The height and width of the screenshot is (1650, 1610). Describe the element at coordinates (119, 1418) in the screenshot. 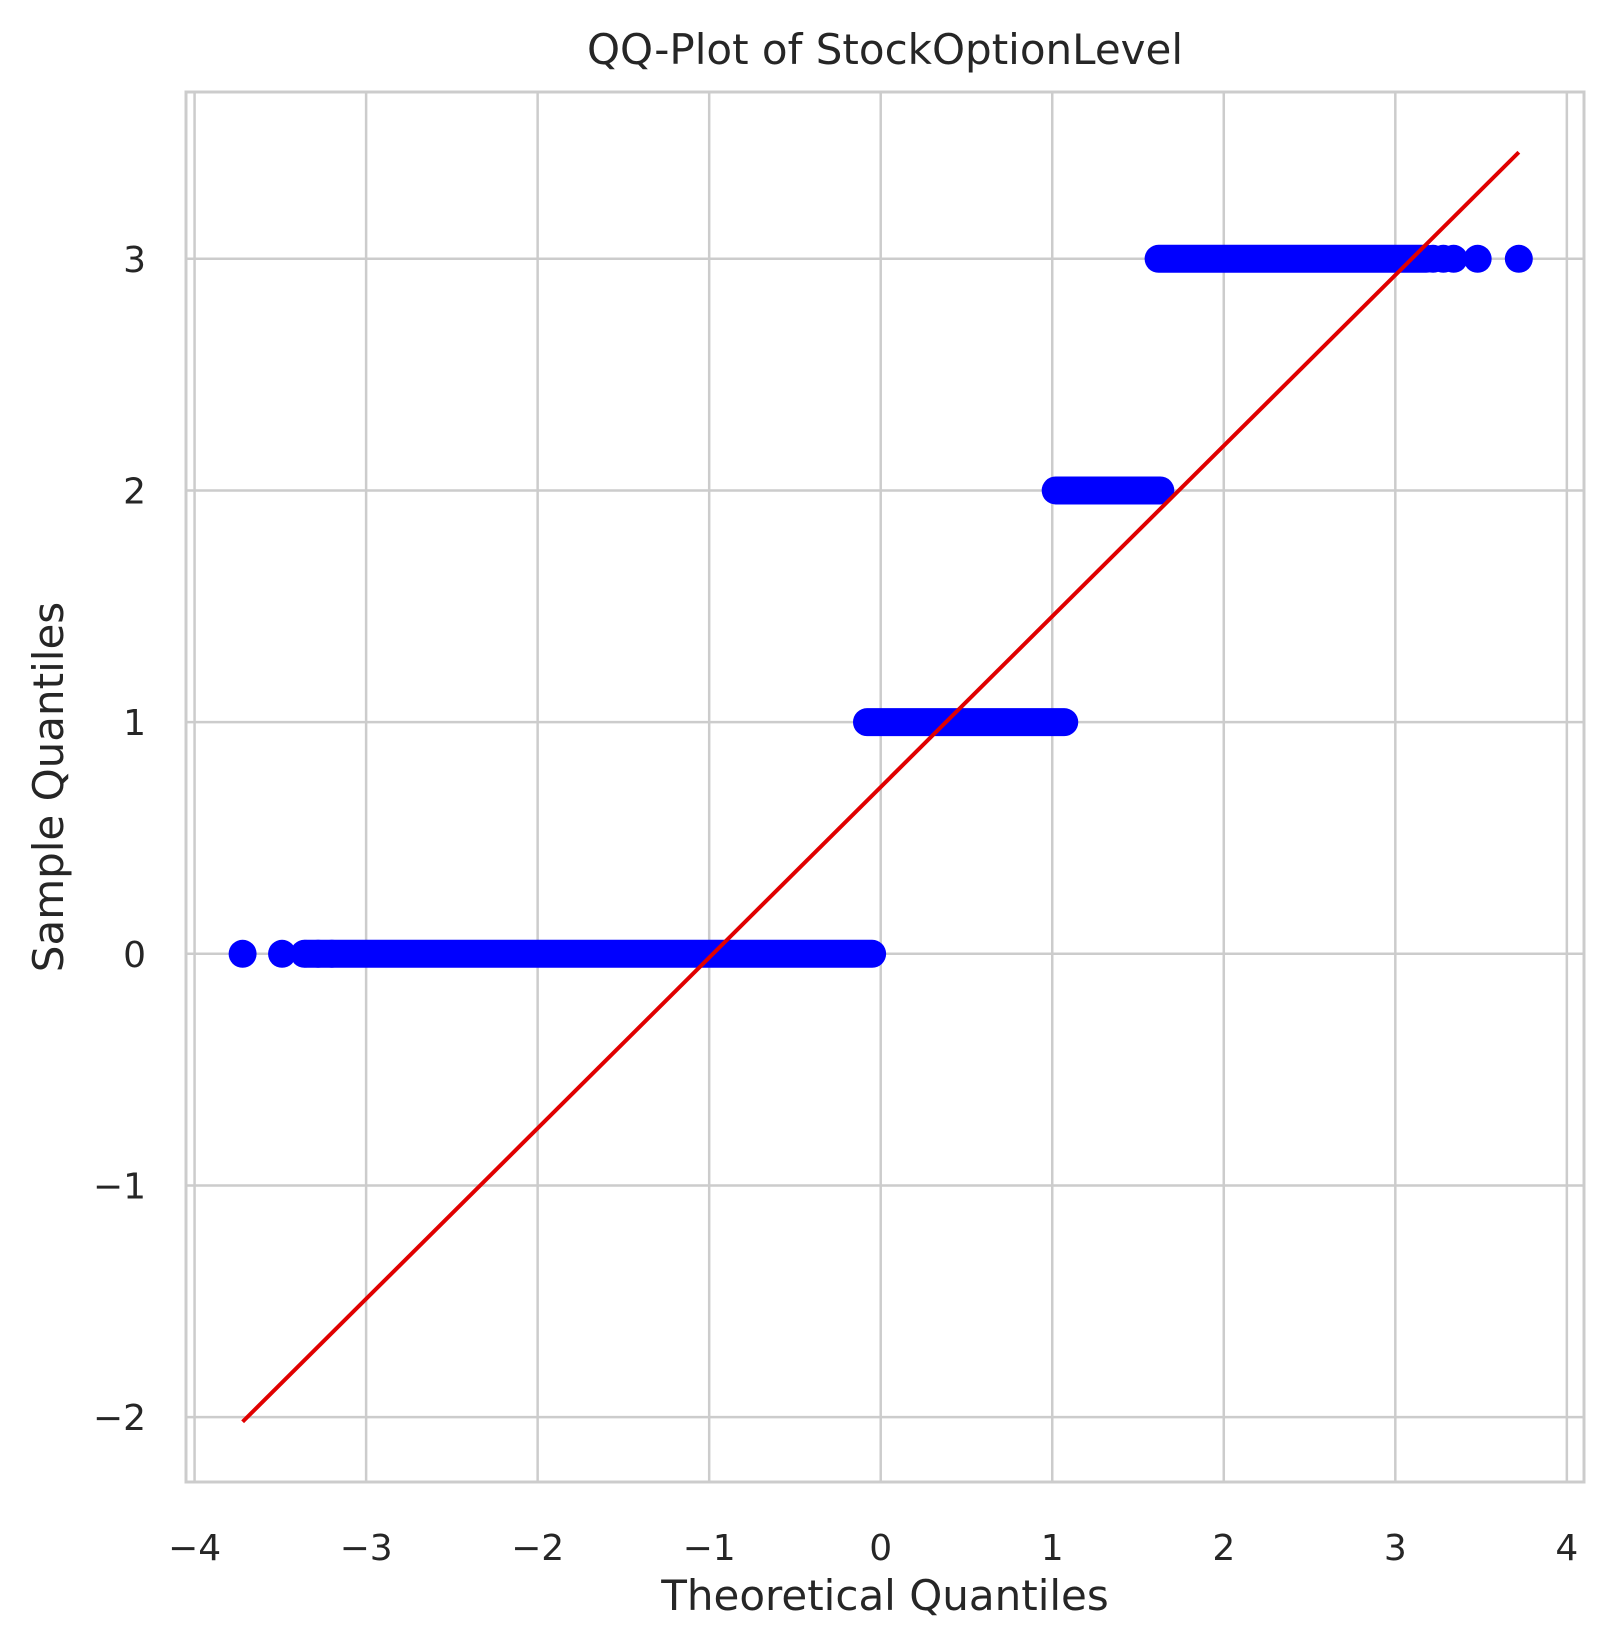

I see `y-tick-label: −2` at that location.